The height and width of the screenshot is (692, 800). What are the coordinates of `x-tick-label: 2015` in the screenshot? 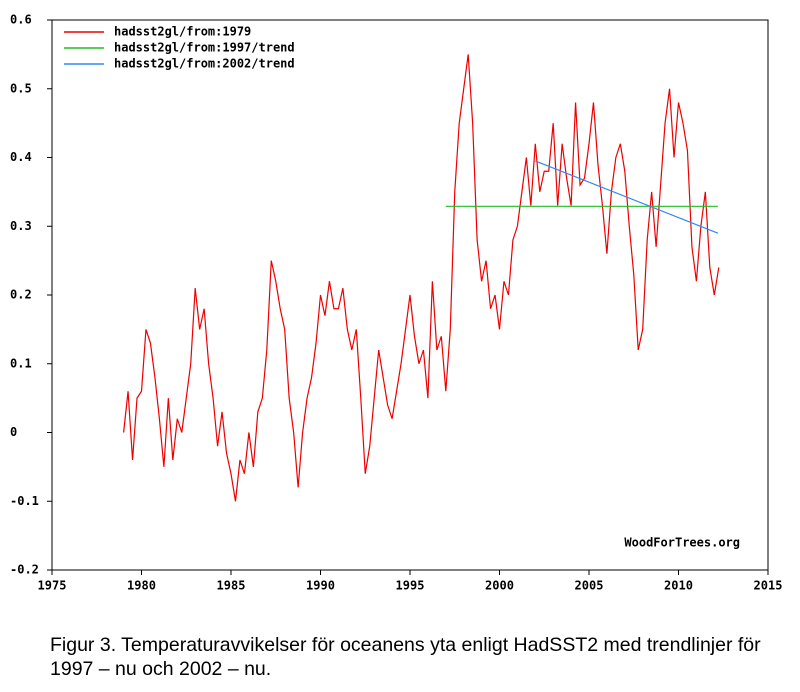 It's located at (768, 586).